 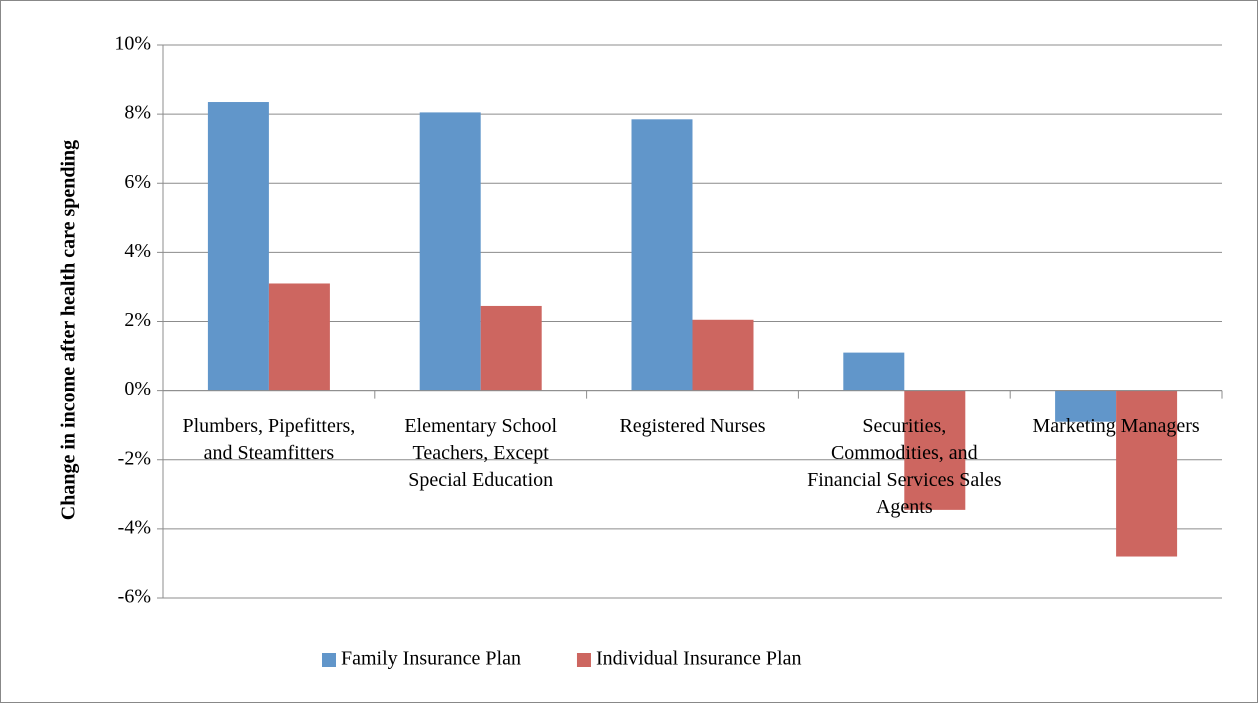 I want to click on y-tick-label: -4%, so click(x=134, y=527).